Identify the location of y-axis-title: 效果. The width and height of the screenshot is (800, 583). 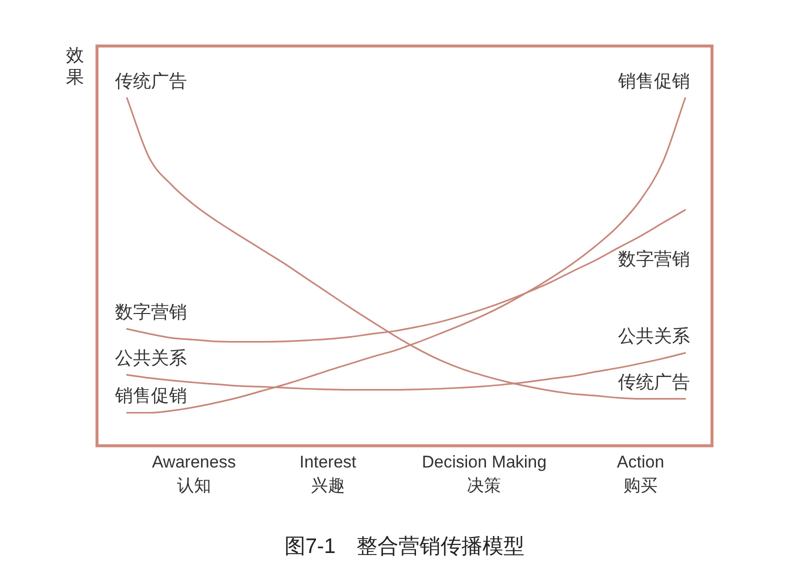
(75, 65).